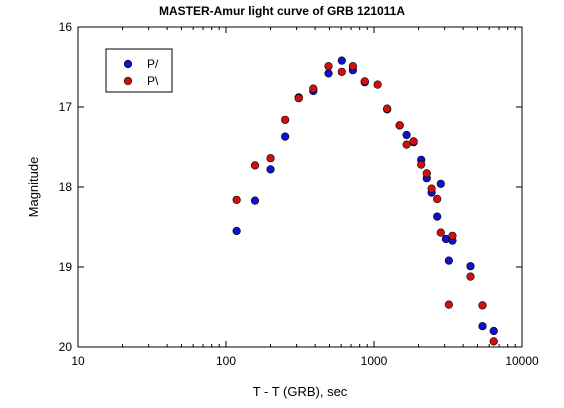 The image size is (564, 408). I want to click on y-tick-label: 18, so click(66, 187).